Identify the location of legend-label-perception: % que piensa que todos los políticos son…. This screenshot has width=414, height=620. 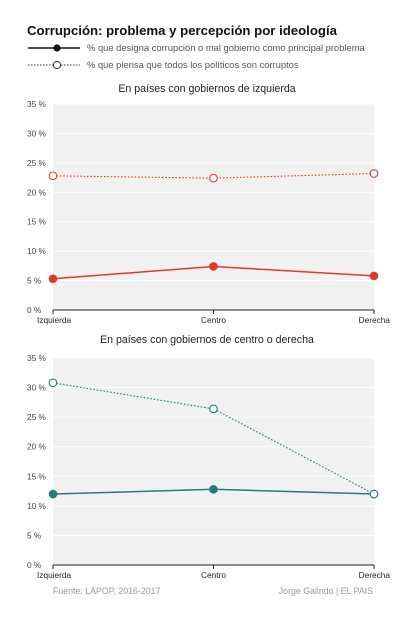
(193, 64).